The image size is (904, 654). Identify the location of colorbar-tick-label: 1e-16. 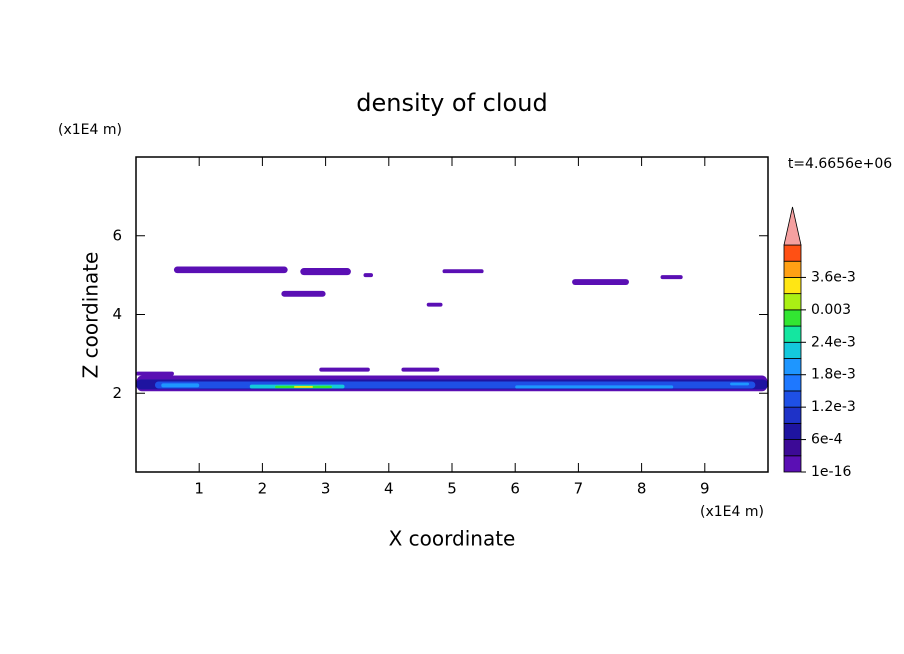
(831, 472).